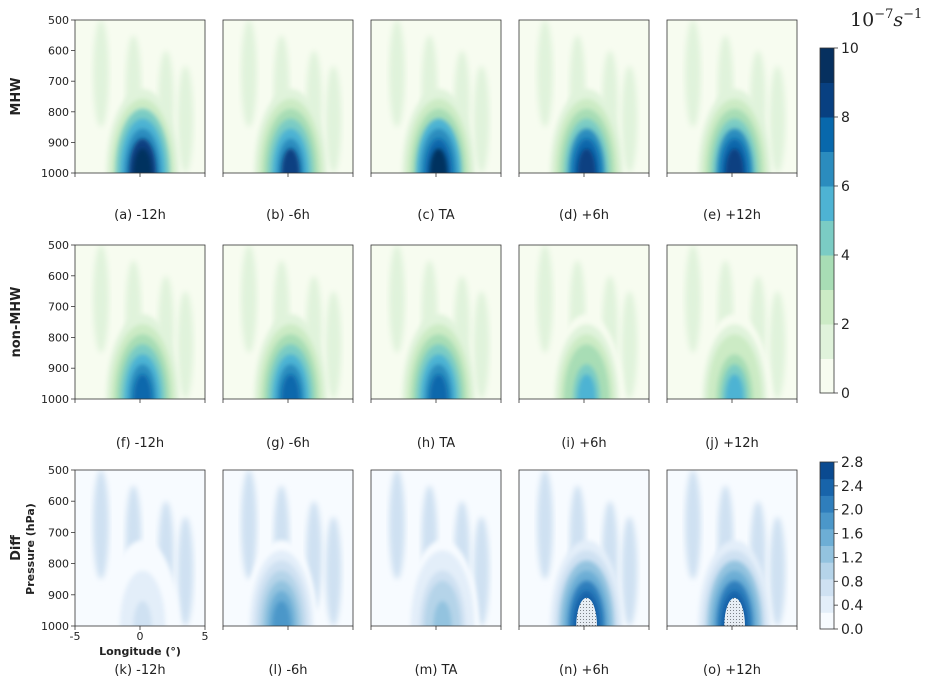 Image resolution: width=938 pixels, height=685 pixels. Describe the element at coordinates (845, 394) in the screenshot. I see `colorbar-tick-label: 0` at that location.